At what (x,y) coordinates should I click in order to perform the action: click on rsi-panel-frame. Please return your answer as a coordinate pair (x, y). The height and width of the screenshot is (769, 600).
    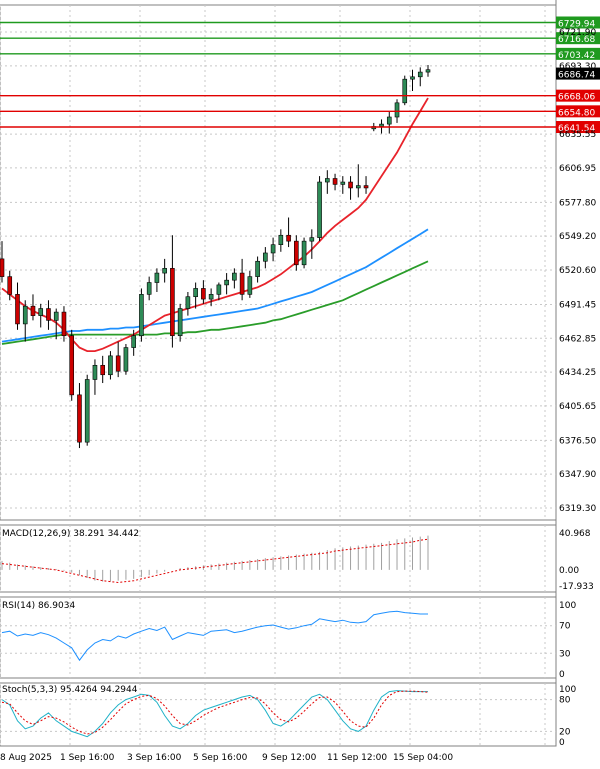
    Looking at the image, I should click on (278, 637).